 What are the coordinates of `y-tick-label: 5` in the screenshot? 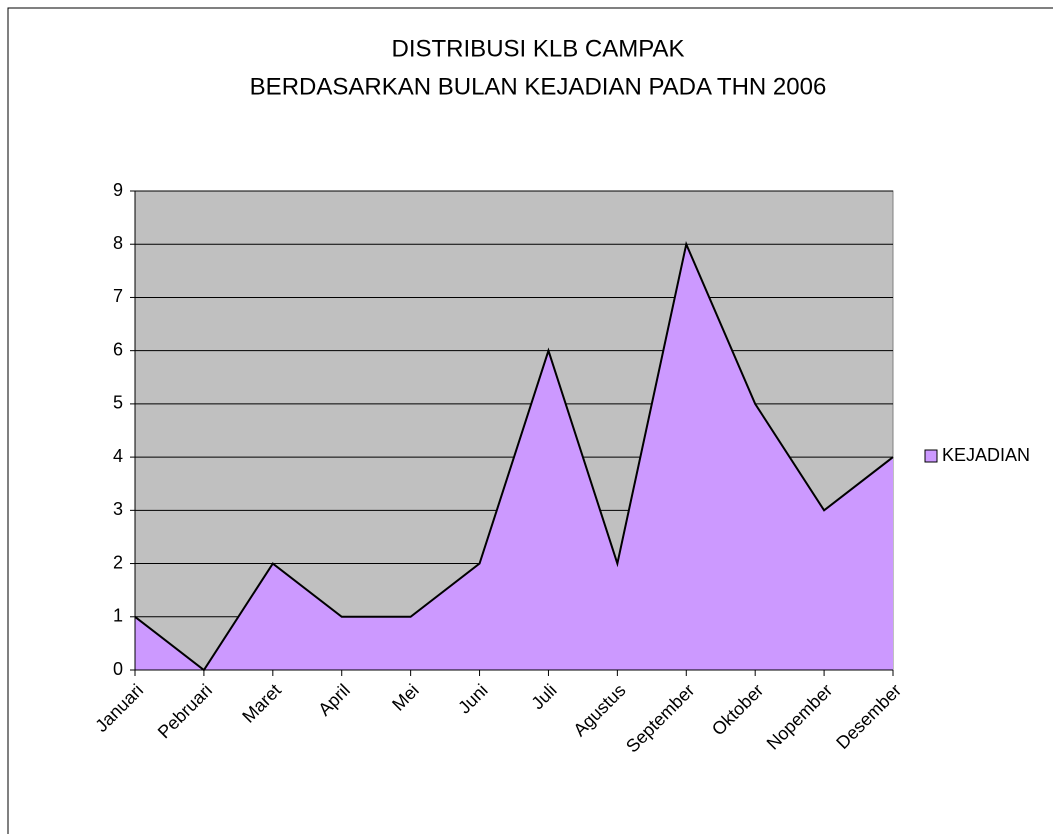 It's located at (118, 403).